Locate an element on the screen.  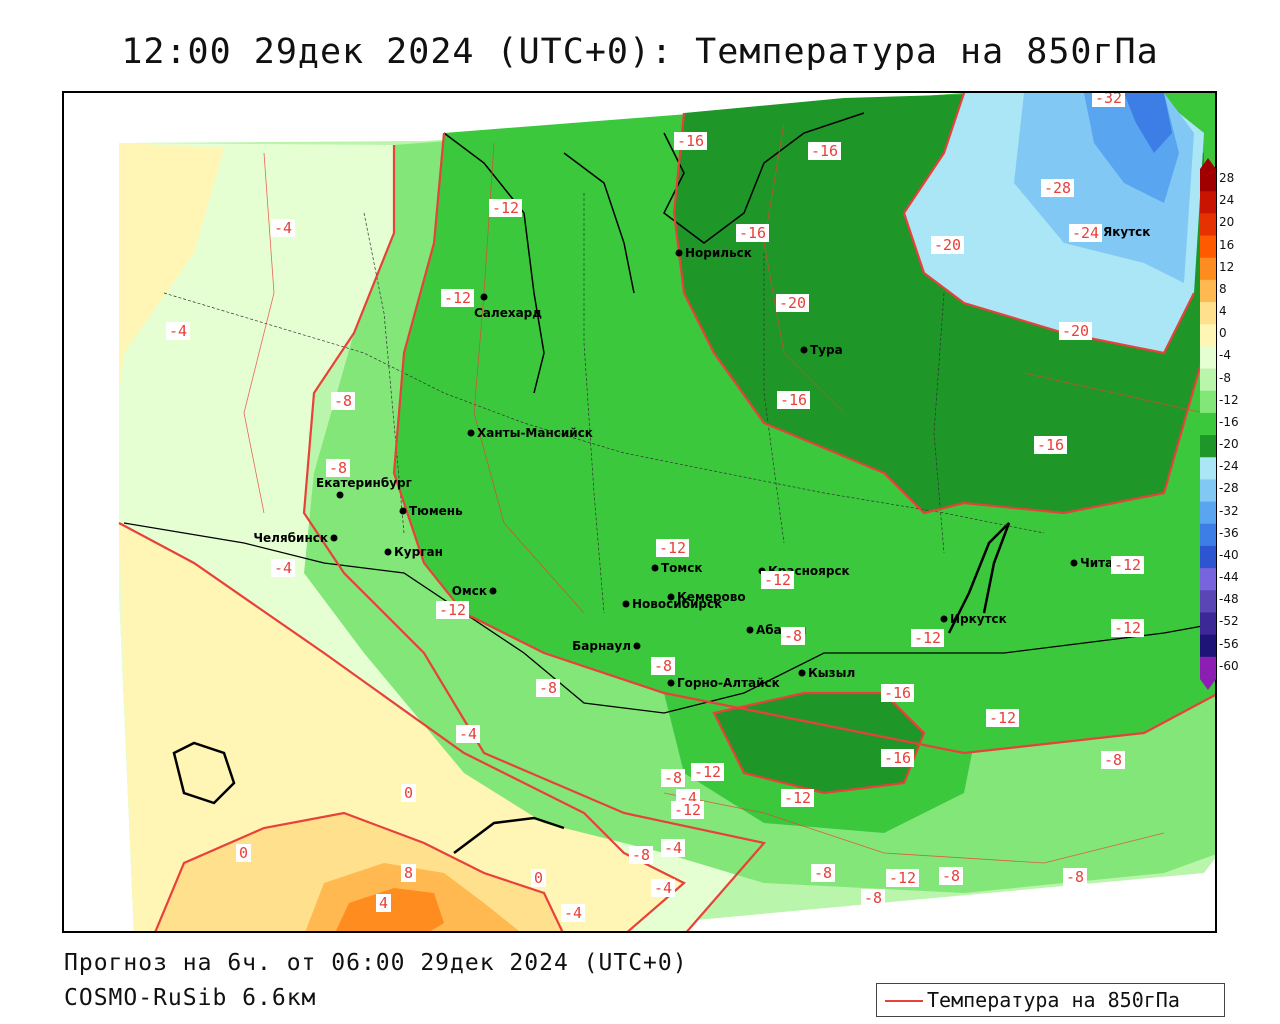
colorbar-tick-label: -28 is located at coordinates (1229, 488).